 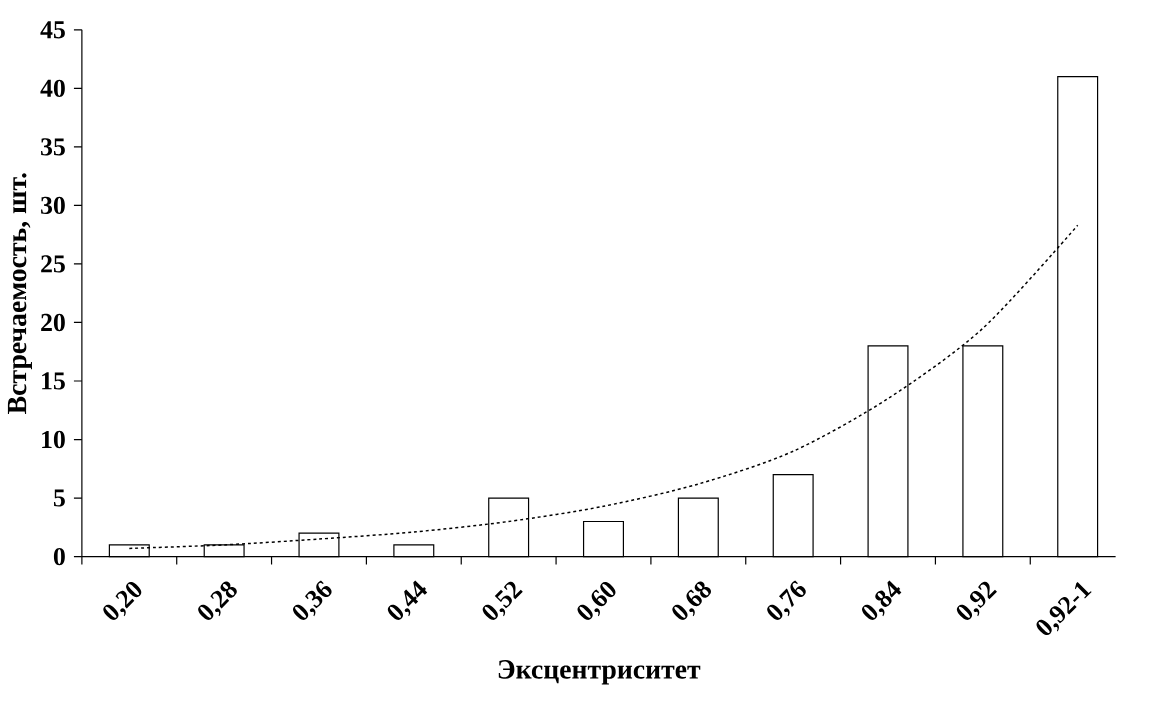 What do you see at coordinates (19, 294) in the screenshot?
I see `y-axis-title: Встречаемость, шт.` at bounding box center [19, 294].